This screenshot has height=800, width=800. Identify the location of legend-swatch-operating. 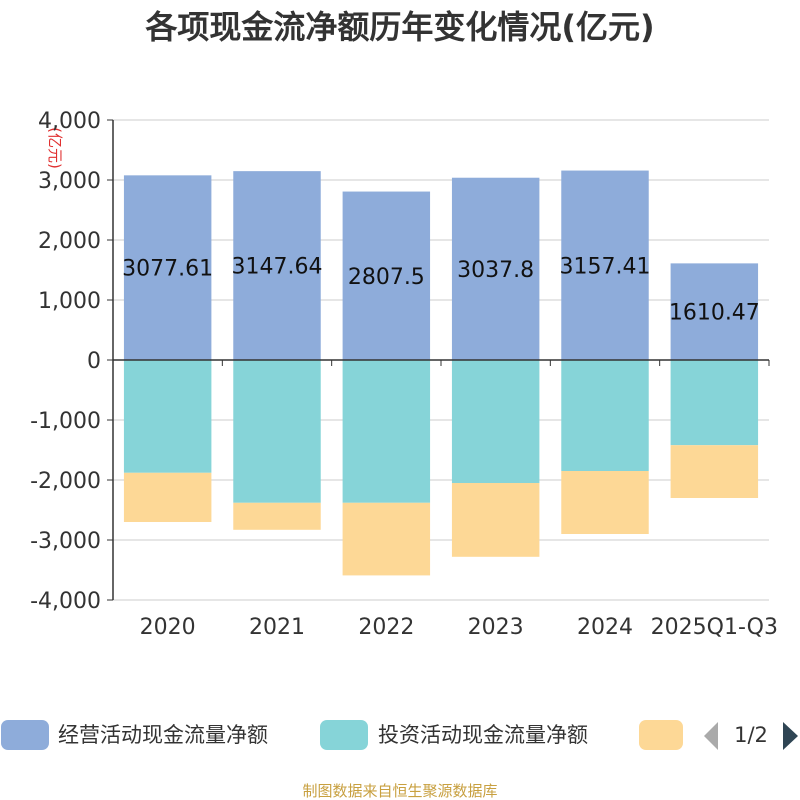
(25, 735).